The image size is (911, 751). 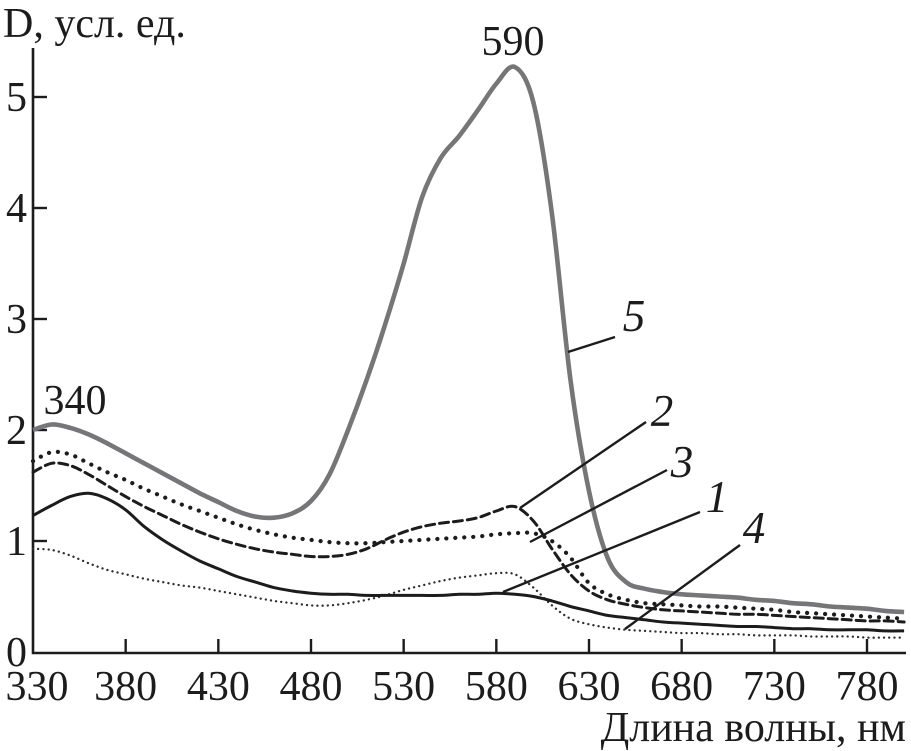 What do you see at coordinates (774, 687) in the screenshot?
I see `x-tick-label-730: 730` at bounding box center [774, 687].